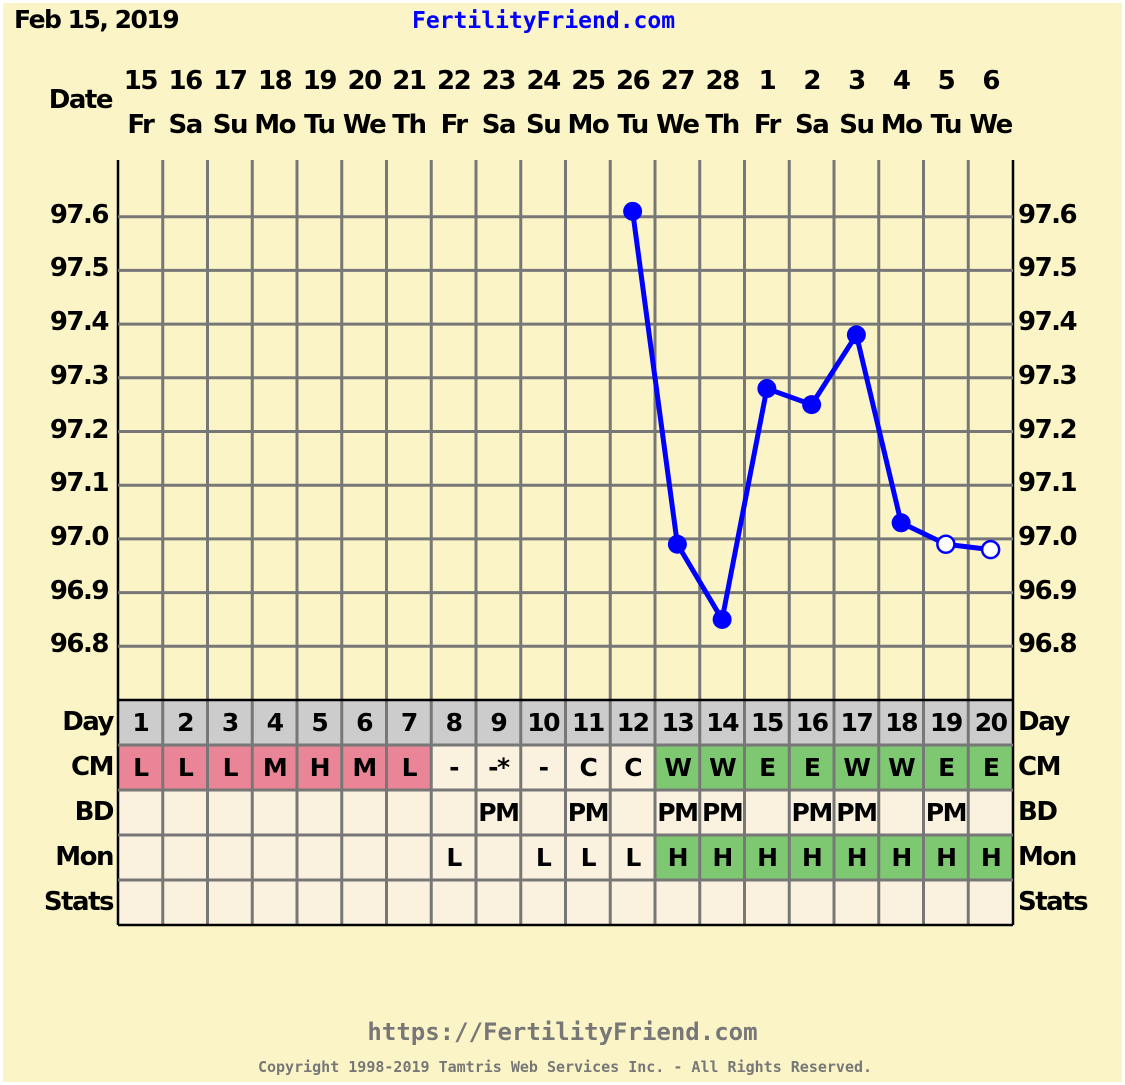  Describe the element at coordinates (92, 767) in the screenshot. I see `cm-row-label: CM` at that location.